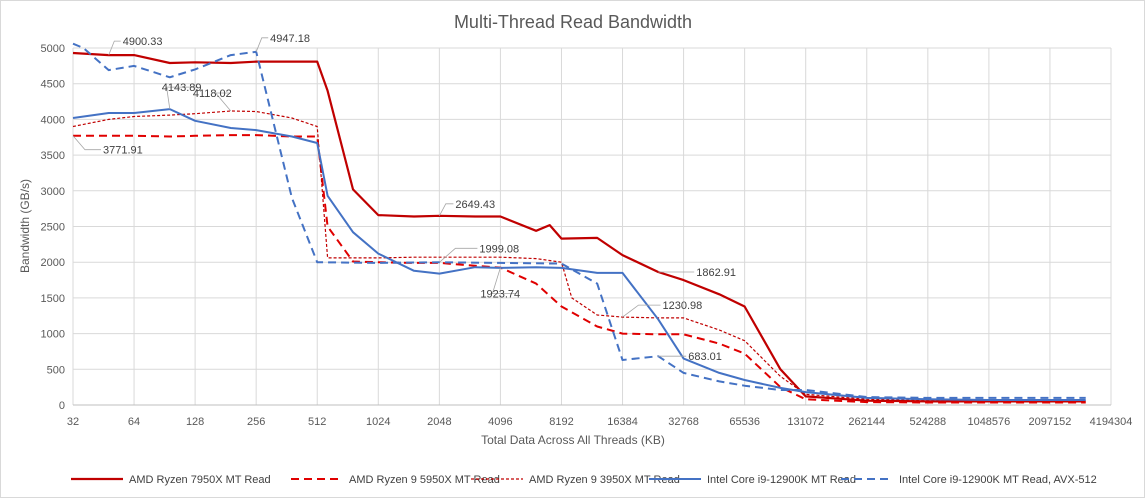  What do you see at coordinates (1050, 422) in the screenshot?
I see `x-tick-label: 2097152` at bounding box center [1050, 422].